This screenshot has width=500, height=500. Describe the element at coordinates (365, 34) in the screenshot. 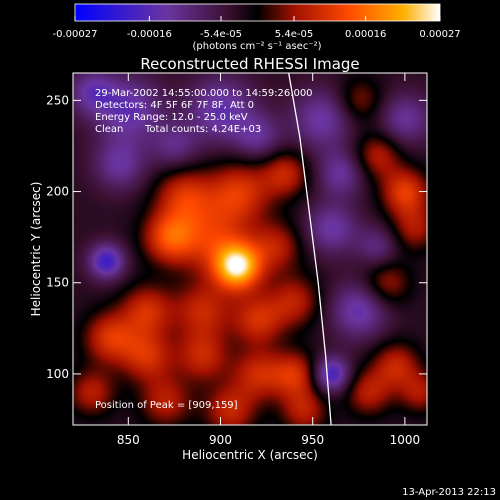

I see `colorbar-tick-label: 0.00016` at that location.